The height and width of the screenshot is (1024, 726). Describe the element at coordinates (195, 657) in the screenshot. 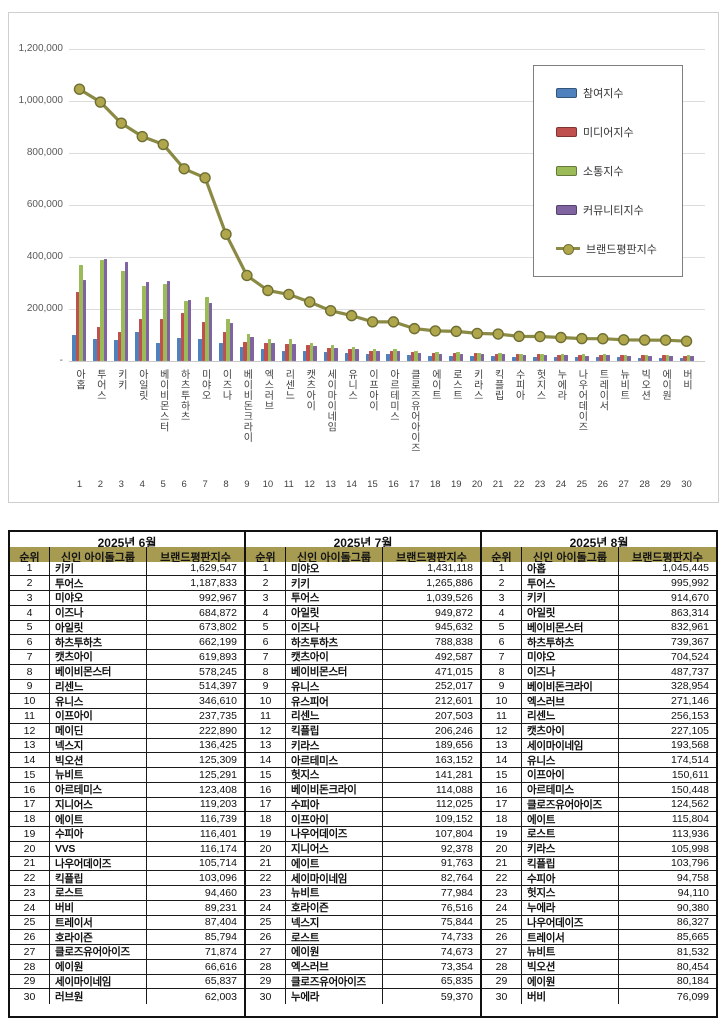

I see `brand-index-cell: 619,893` at that location.